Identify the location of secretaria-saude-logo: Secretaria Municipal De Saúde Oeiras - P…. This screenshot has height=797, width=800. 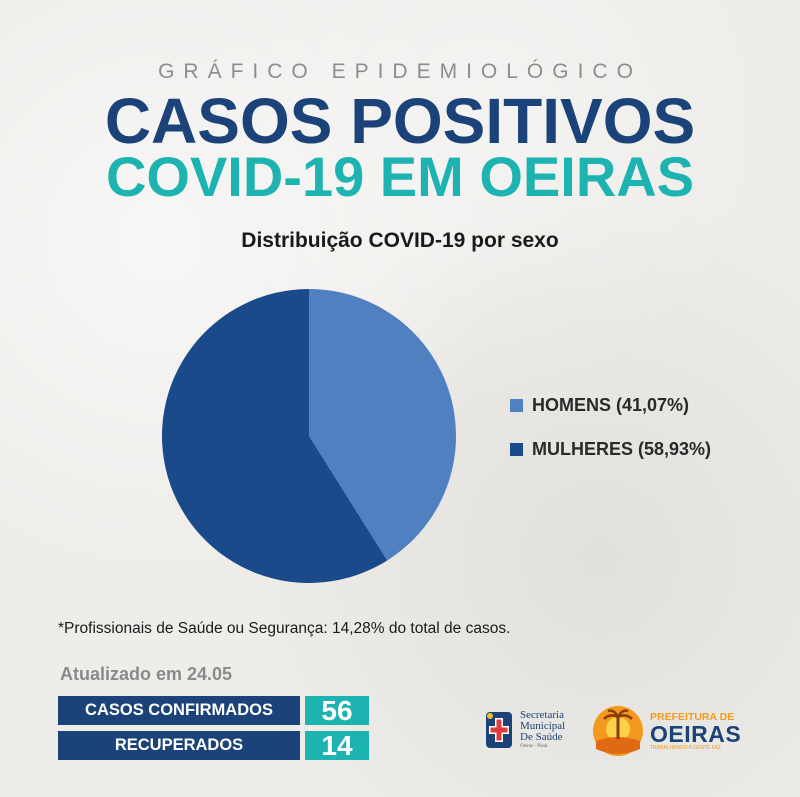
(524, 730).